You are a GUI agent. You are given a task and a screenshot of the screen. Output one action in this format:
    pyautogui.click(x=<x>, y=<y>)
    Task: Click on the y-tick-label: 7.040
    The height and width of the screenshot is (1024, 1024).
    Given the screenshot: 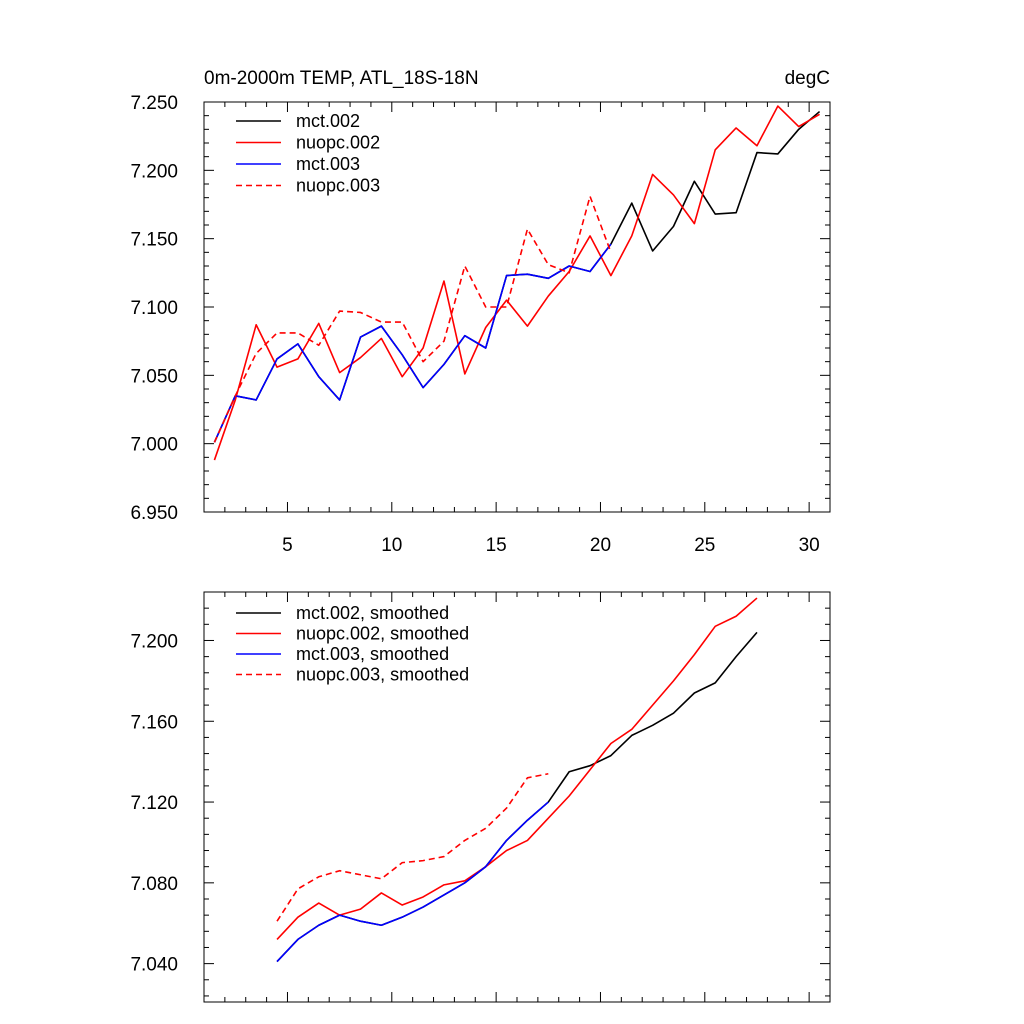 What is the action you would take?
    pyautogui.click(x=154, y=965)
    